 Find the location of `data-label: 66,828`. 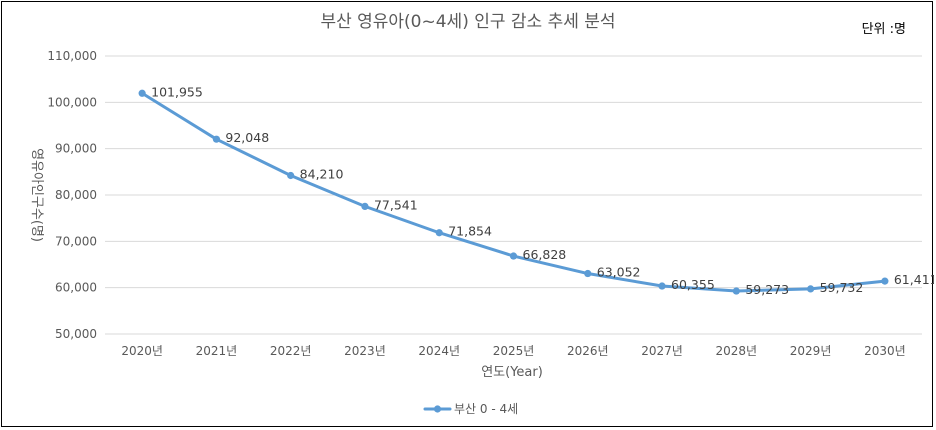

data-label: 66,828 is located at coordinates (545, 254).